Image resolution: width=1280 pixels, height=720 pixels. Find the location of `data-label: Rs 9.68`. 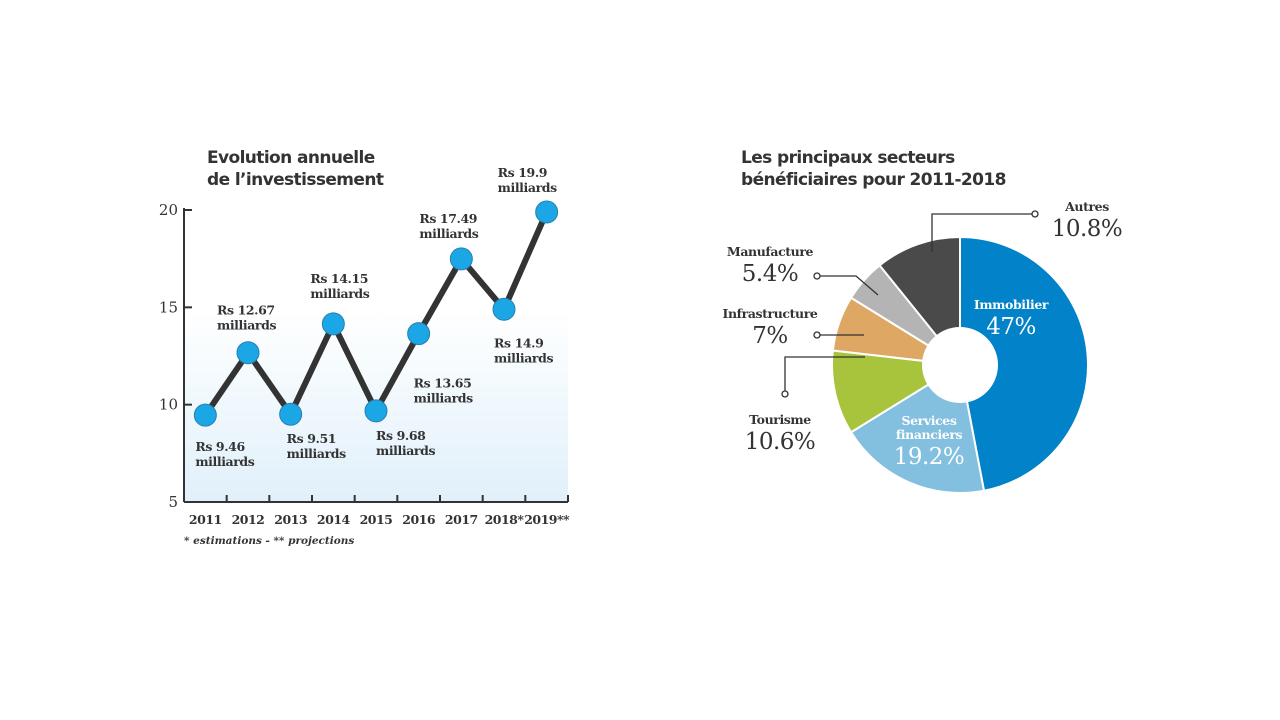

data-label: Rs 9.68 is located at coordinates (401, 435).